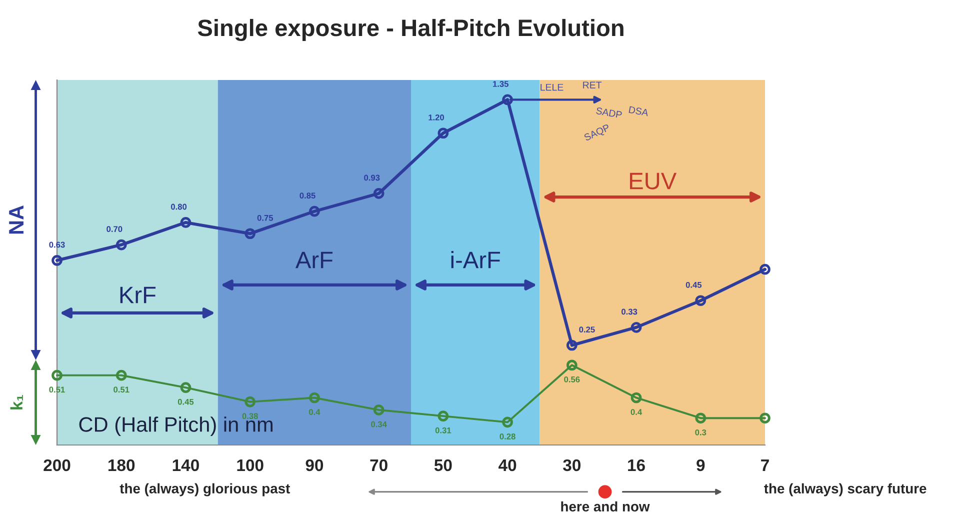 The height and width of the screenshot is (515, 953). What do you see at coordinates (314, 260) in the screenshot?
I see `band-label: ArF` at bounding box center [314, 260].